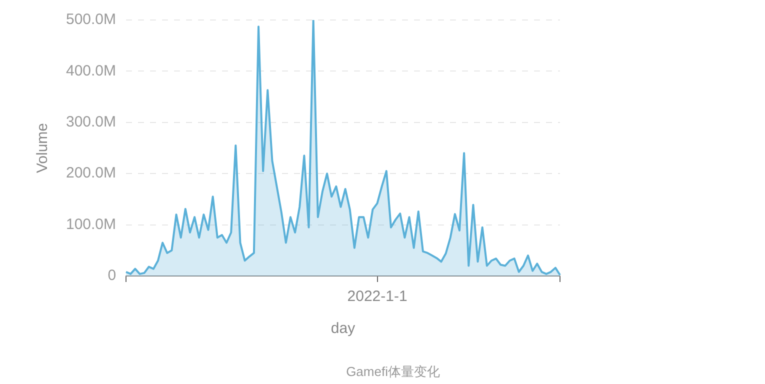 The width and height of the screenshot is (765, 384). Describe the element at coordinates (91, 173) in the screenshot. I see `y-tick-label: 200.0M` at that location.